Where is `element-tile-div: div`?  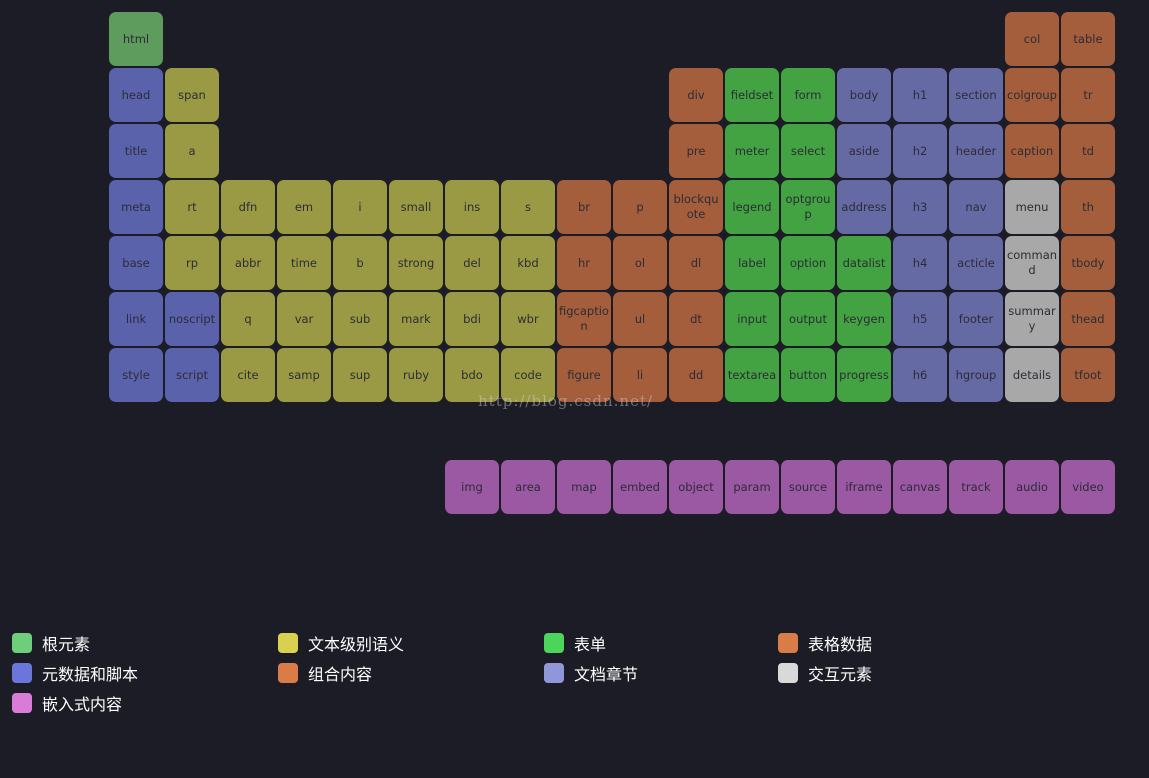 element-tile-div: div is located at coordinates (696, 95).